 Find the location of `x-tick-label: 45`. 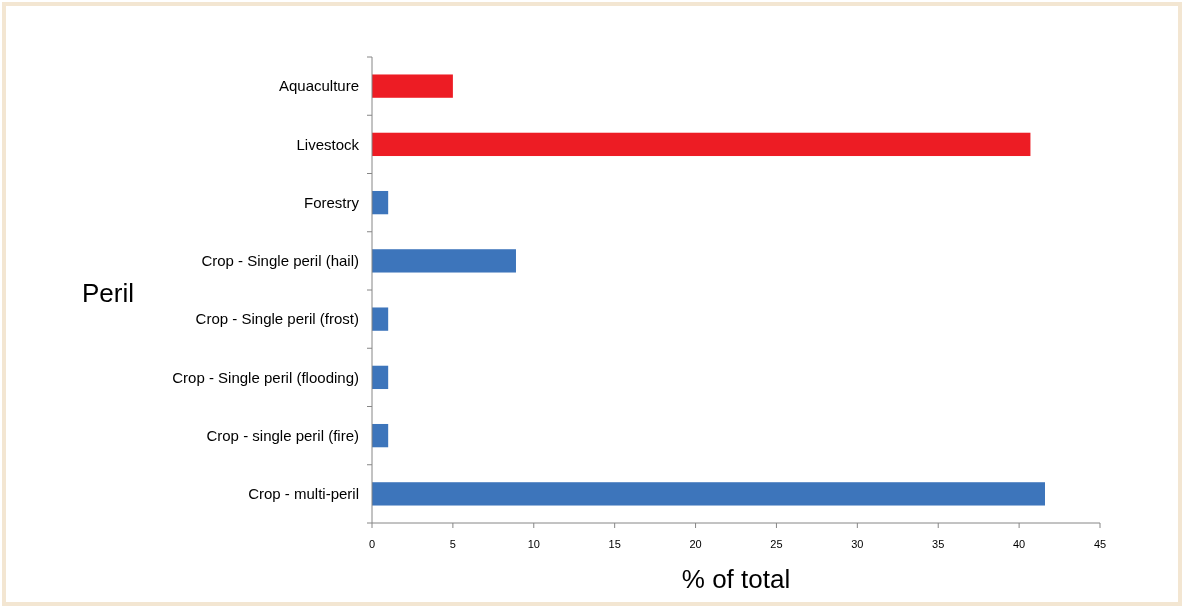

x-tick-label: 45 is located at coordinates (1100, 544).